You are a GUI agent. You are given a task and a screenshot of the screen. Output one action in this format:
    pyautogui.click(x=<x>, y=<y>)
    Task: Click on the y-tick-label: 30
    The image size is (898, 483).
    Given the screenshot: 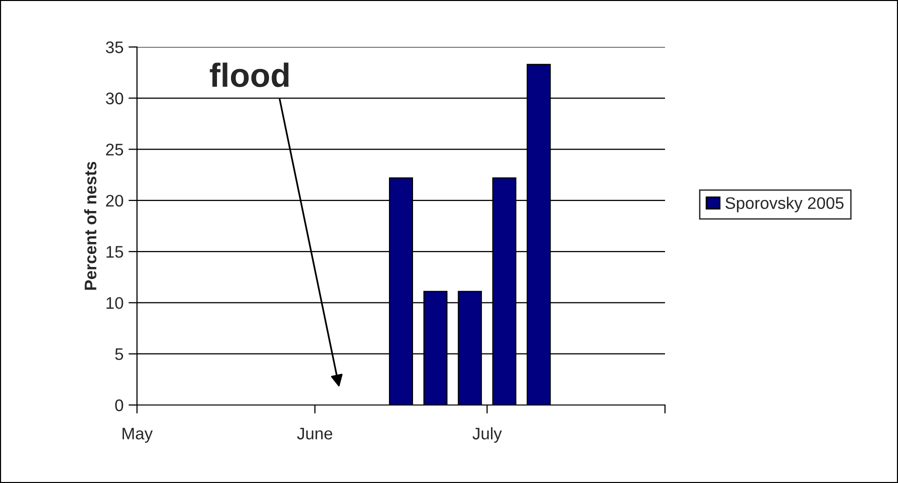 What is the action you would take?
    pyautogui.click(x=115, y=98)
    